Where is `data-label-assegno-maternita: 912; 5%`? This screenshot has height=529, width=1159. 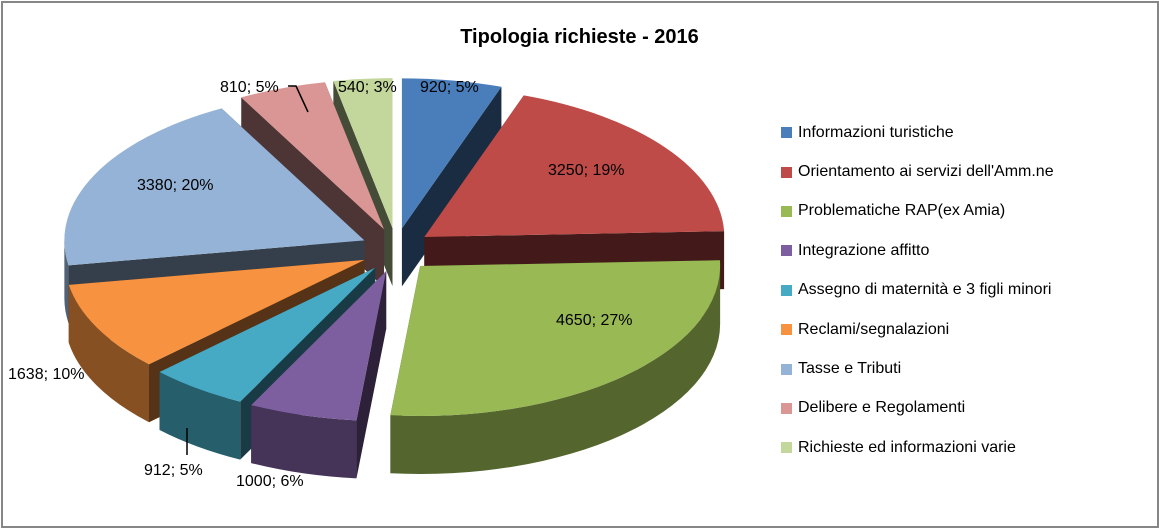
data-label-assegno-maternita: 912; 5% is located at coordinates (173, 470).